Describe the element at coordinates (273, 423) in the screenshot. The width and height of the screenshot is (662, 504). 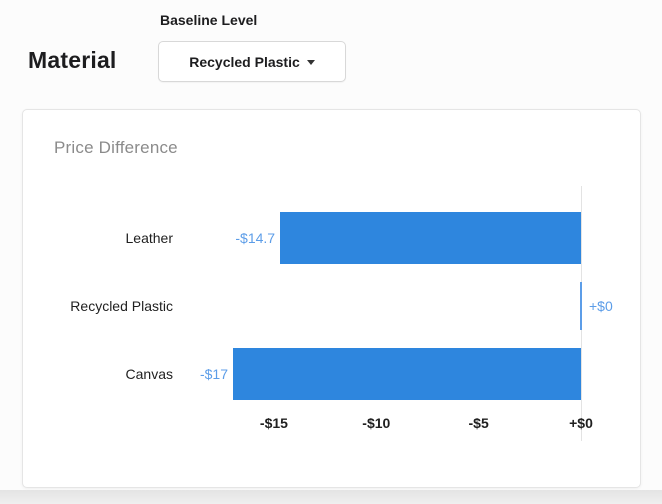
I see `x-tick-label: -$15` at that location.